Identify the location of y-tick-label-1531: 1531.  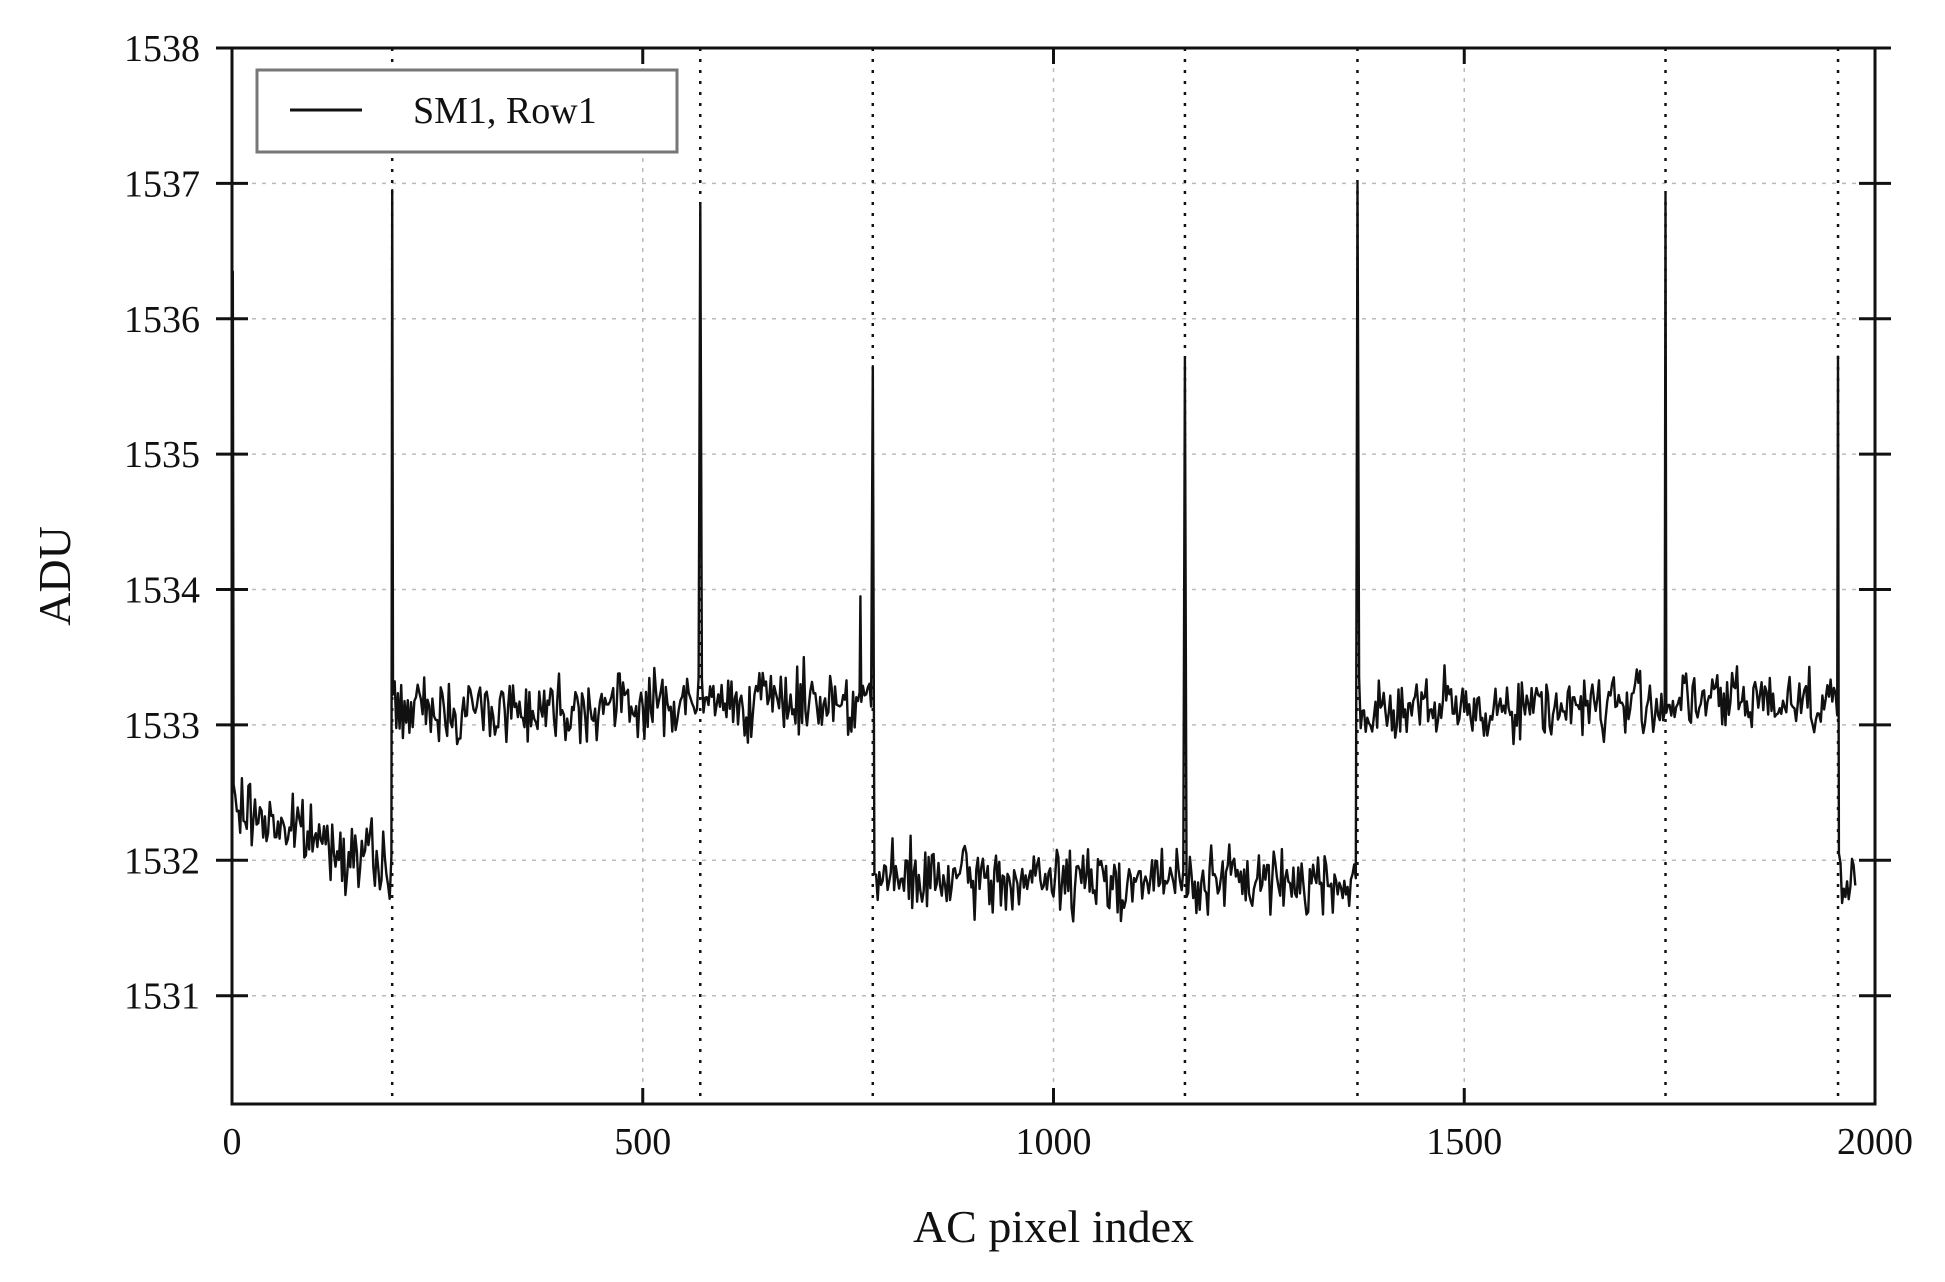
(162, 997).